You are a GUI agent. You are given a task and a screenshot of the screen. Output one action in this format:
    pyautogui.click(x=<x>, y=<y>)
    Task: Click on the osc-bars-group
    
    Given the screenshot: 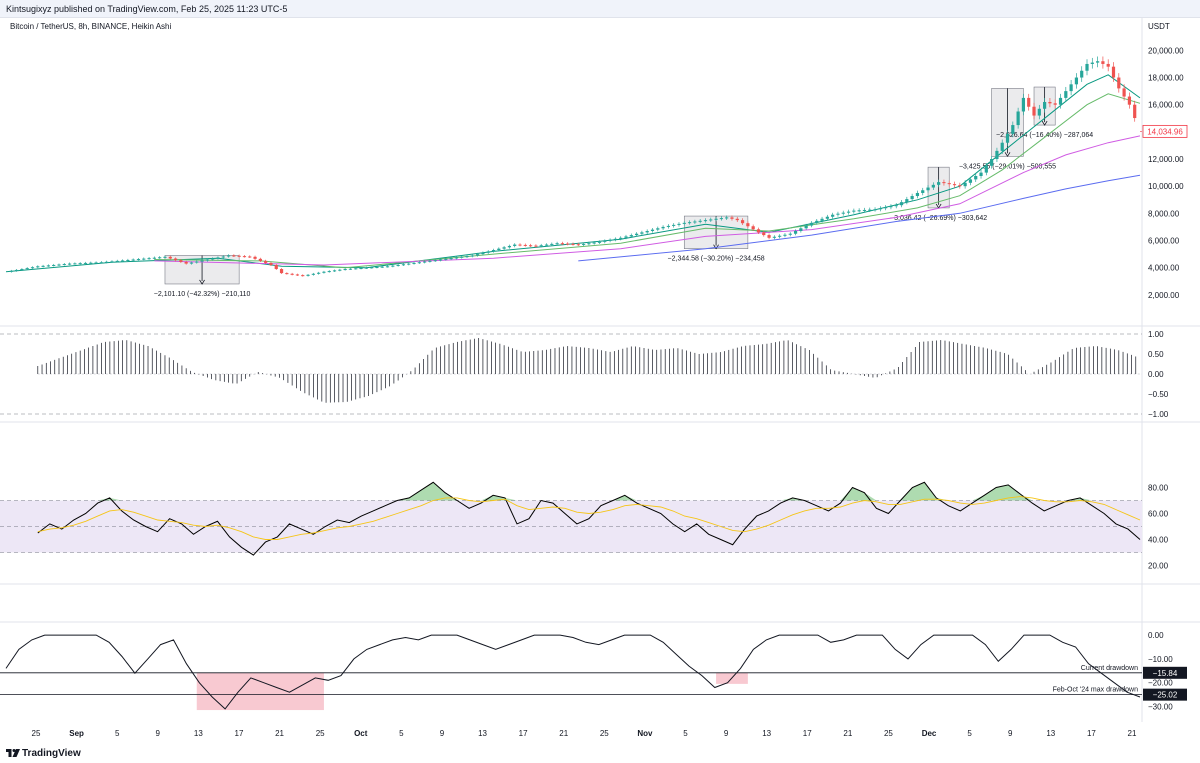 What is the action you would take?
    pyautogui.click(x=587, y=370)
    